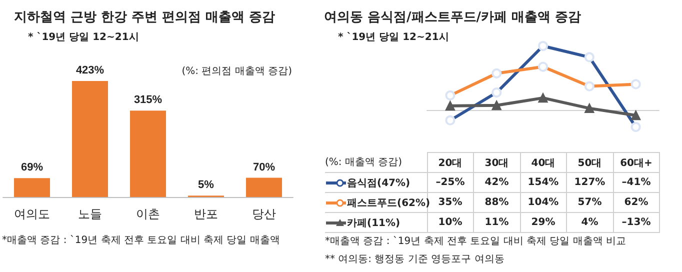 The height and width of the screenshot is (272, 682). Describe the element at coordinates (378, 183) in the screenshot. I see `legend-label: 음식점(47%)` at that location.